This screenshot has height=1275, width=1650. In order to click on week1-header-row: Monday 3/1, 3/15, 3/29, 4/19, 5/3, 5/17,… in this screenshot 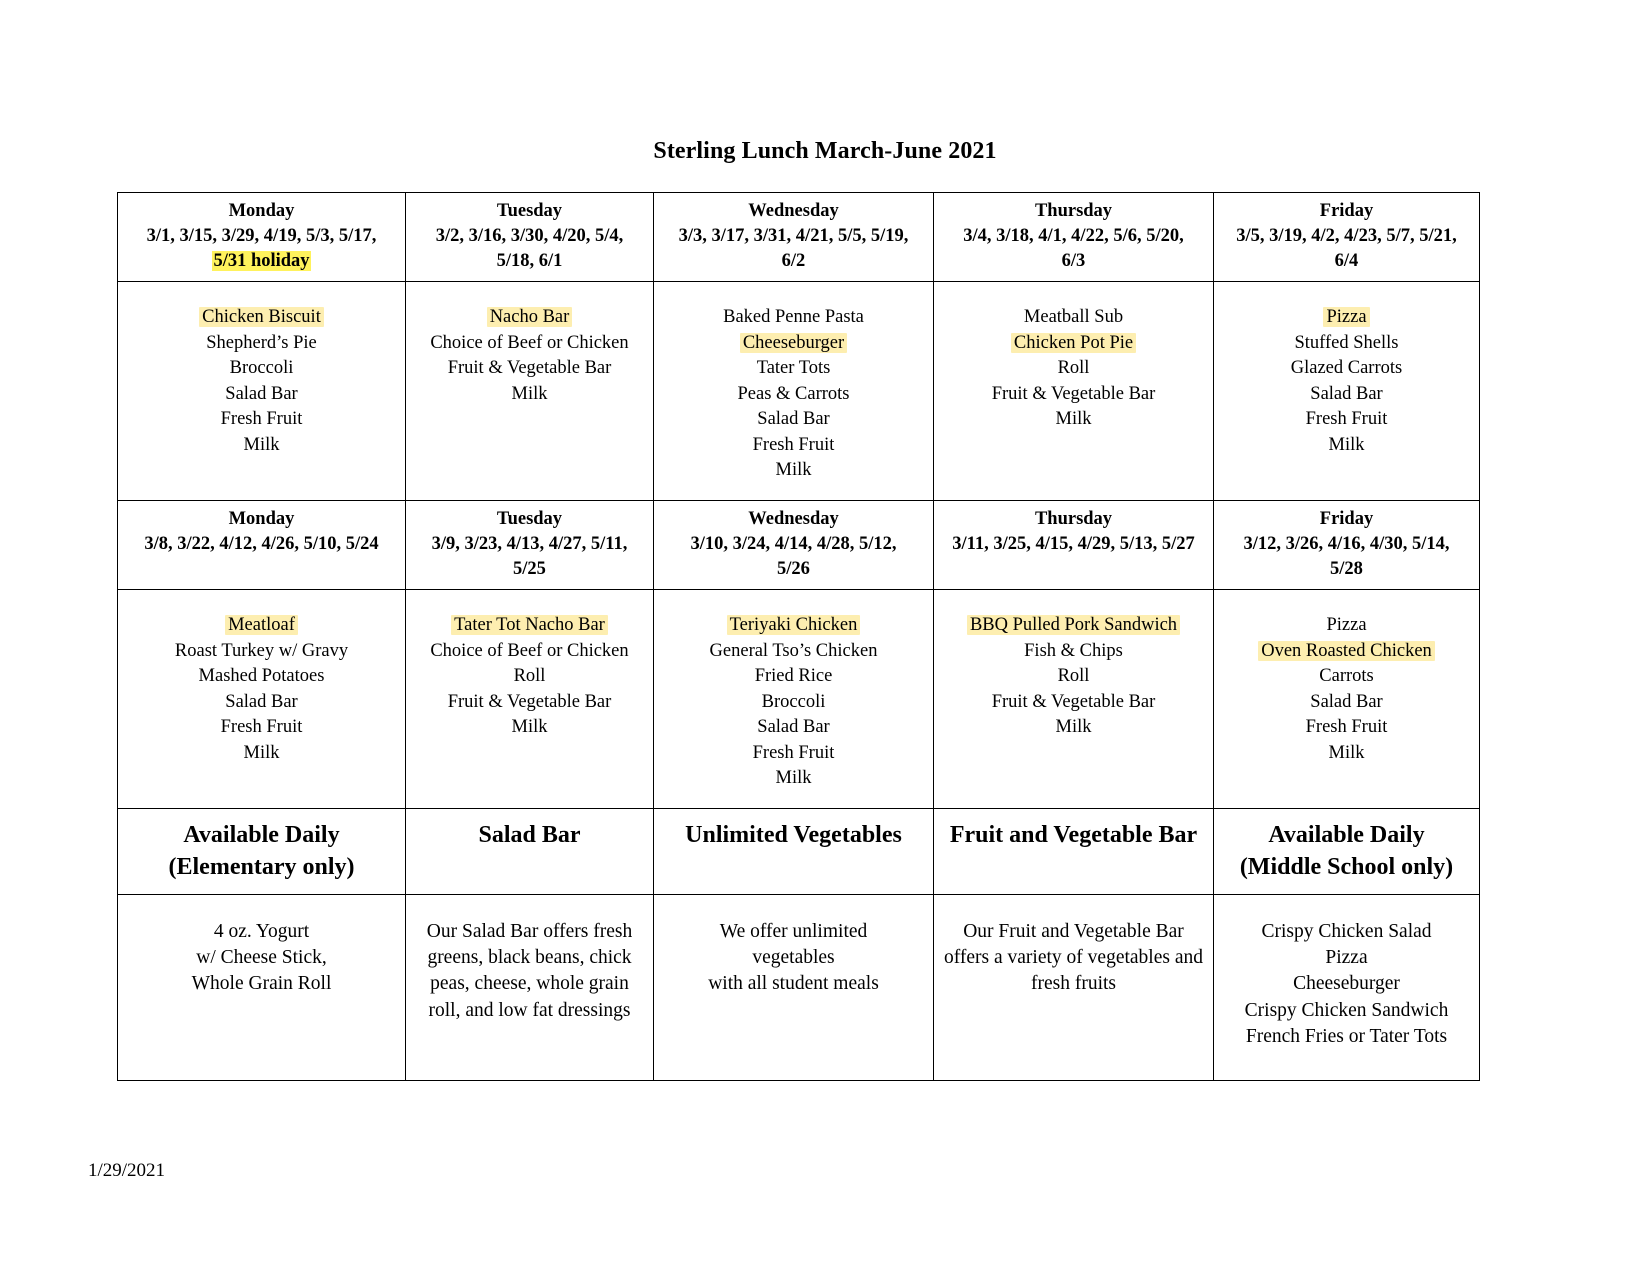, I will do `click(798, 237)`.